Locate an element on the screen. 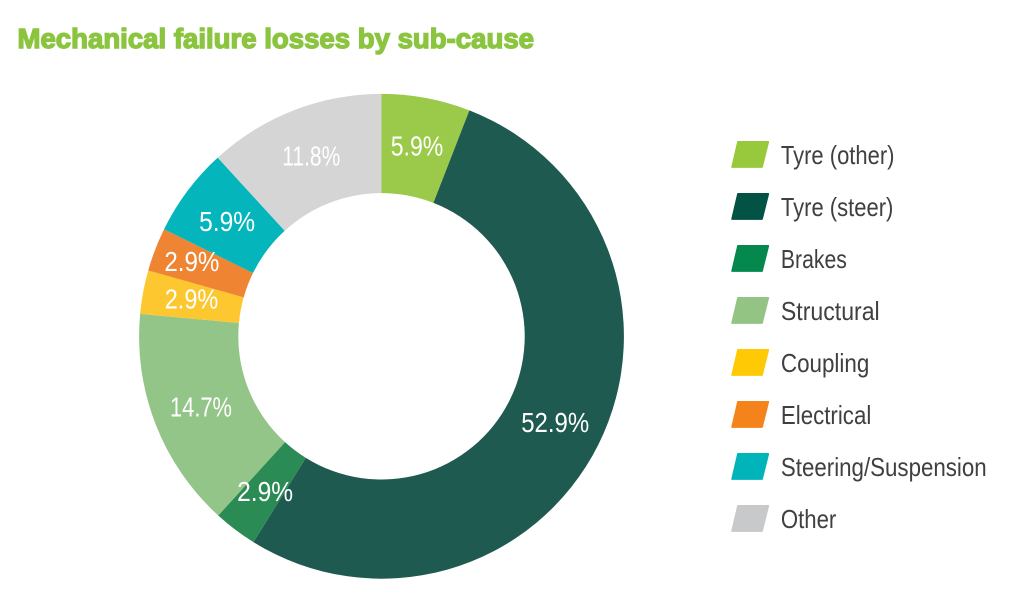 Image resolution: width=1024 pixels, height=599 pixels. svg-text: 52.9% is located at coordinates (555, 422).